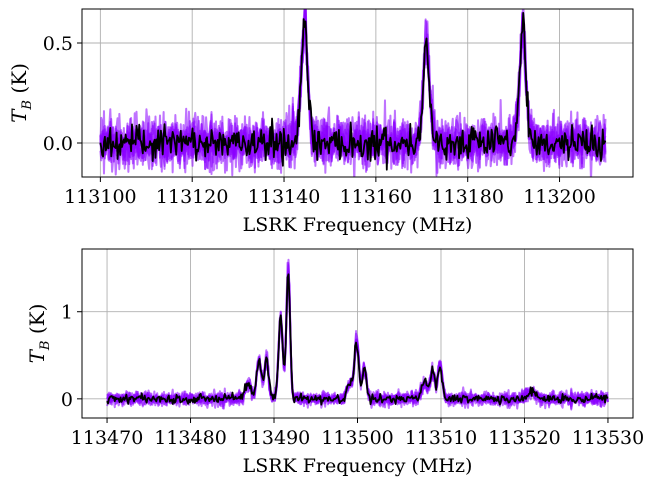  I want to click on y-tick-label: 0.5, so click(58, 44).